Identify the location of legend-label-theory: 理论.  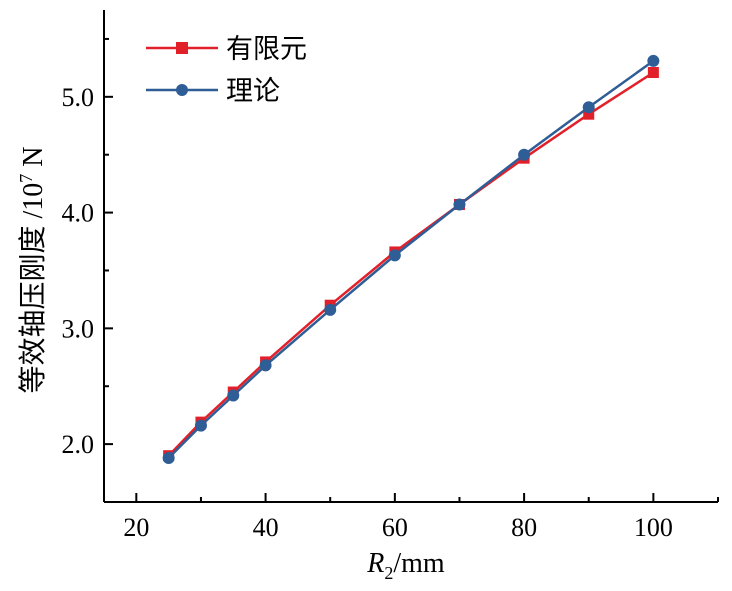
(253, 91).